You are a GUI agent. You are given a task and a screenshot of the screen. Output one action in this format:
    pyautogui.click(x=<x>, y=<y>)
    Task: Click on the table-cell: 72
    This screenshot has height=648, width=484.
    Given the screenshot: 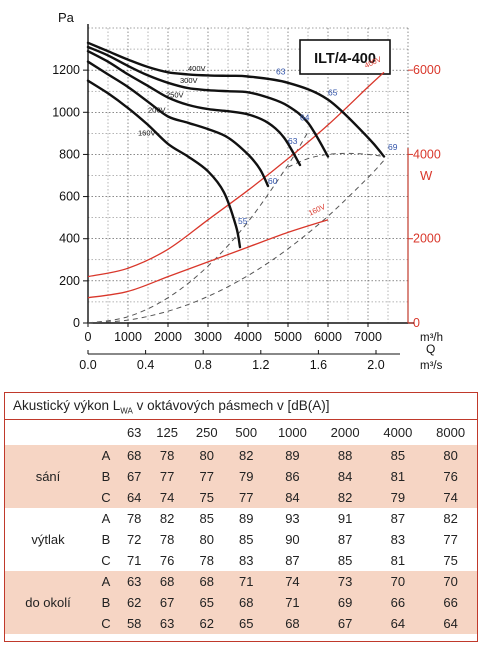 What is the action you would take?
    pyautogui.click(x=134, y=539)
    